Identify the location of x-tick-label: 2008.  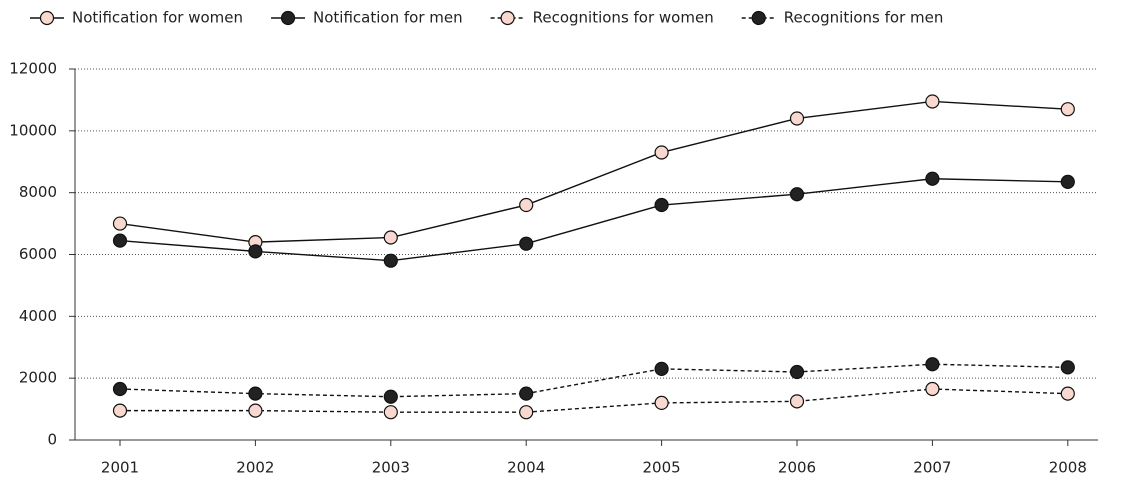
(1068, 468).